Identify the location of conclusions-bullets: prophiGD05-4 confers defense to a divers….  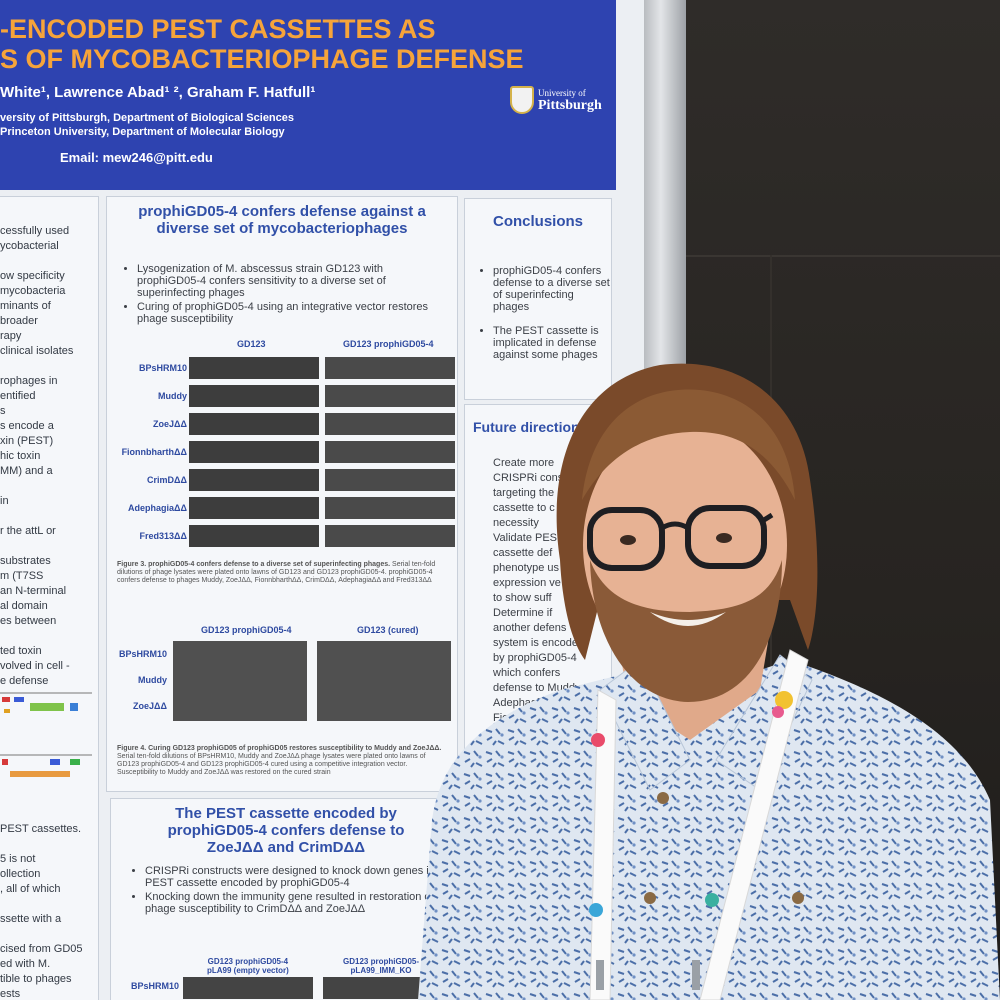
(545, 314).